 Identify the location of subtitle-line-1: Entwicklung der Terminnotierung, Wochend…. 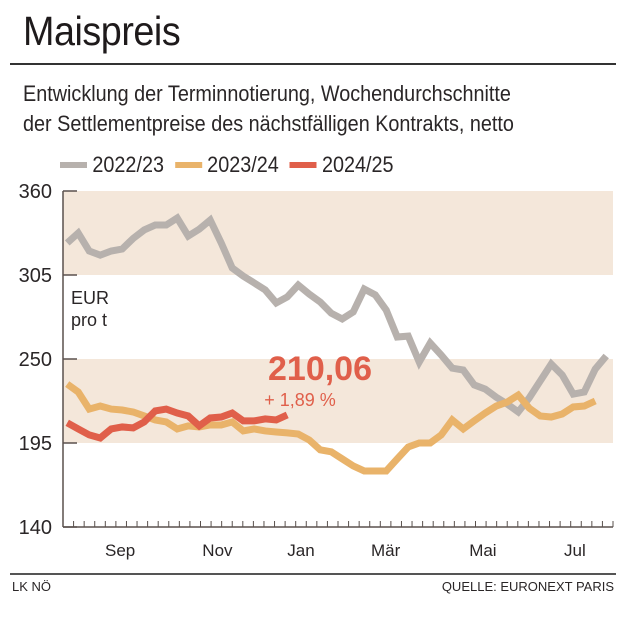
(267, 93).